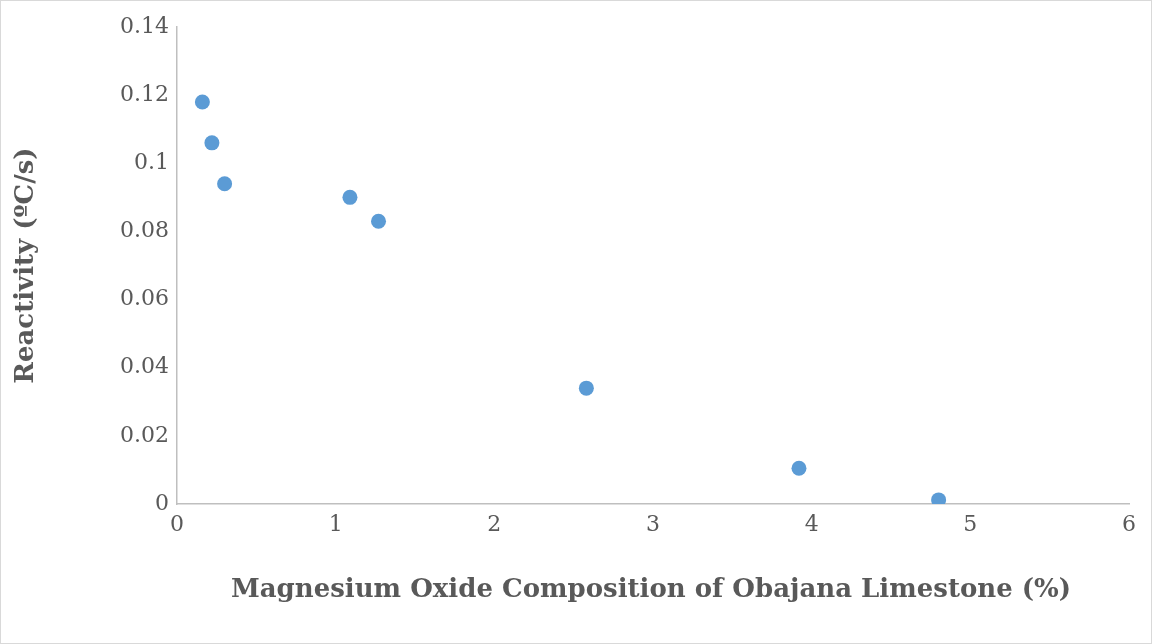  What do you see at coordinates (24, 265) in the screenshot?
I see `y-axis-title: Reactivity (ºC/s)` at bounding box center [24, 265].